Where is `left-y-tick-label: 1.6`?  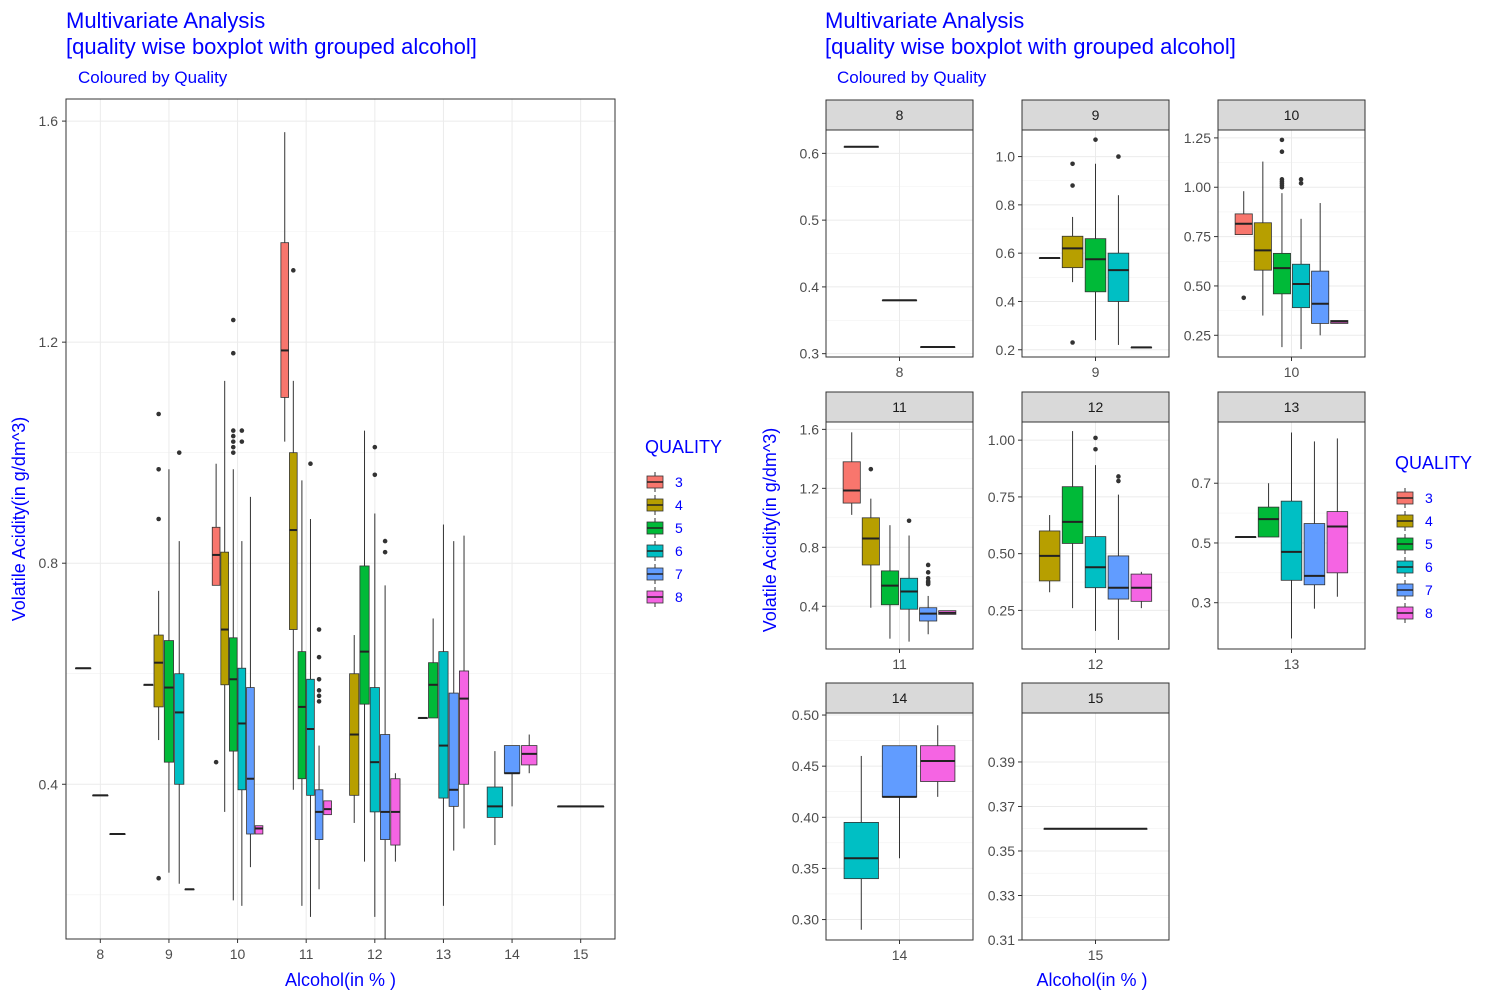 left-y-tick-label: 1.6 is located at coordinates (49, 121).